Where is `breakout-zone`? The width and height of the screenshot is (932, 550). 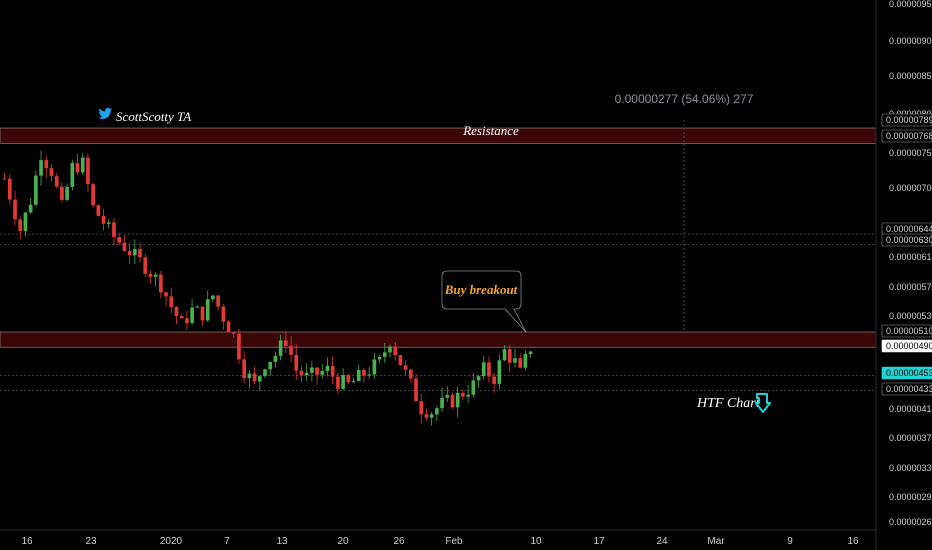
breakout-zone is located at coordinates (438, 339).